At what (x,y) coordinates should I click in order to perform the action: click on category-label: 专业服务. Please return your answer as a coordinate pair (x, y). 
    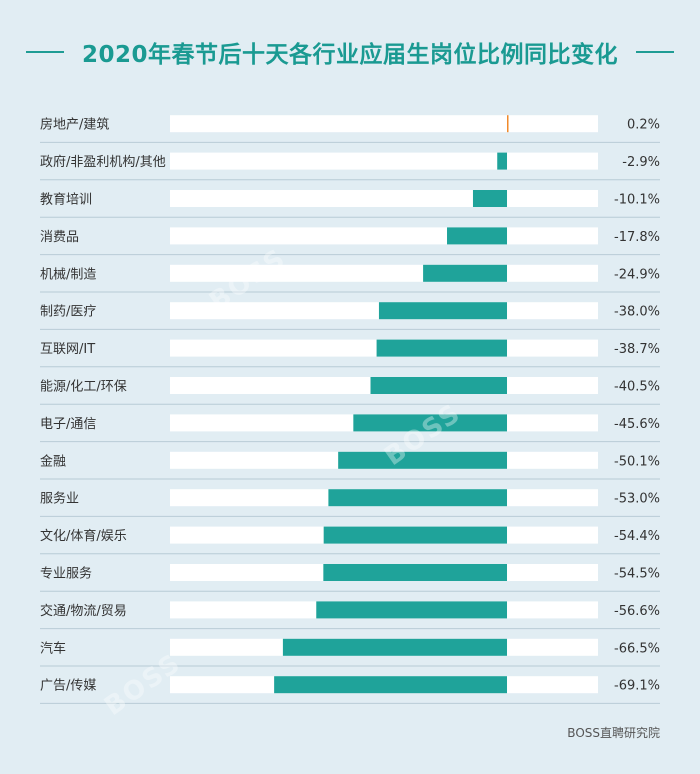
    Looking at the image, I should click on (66, 574).